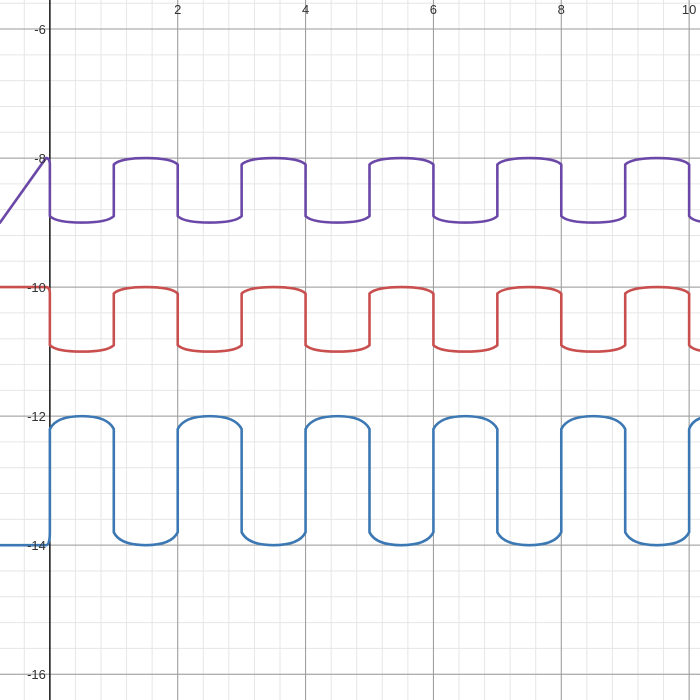 This screenshot has width=700, height=700. What do you see at coordinates (305, 9) in the screenshot?
I see `x-tick-label: 4` at bounding box center [305, 9].